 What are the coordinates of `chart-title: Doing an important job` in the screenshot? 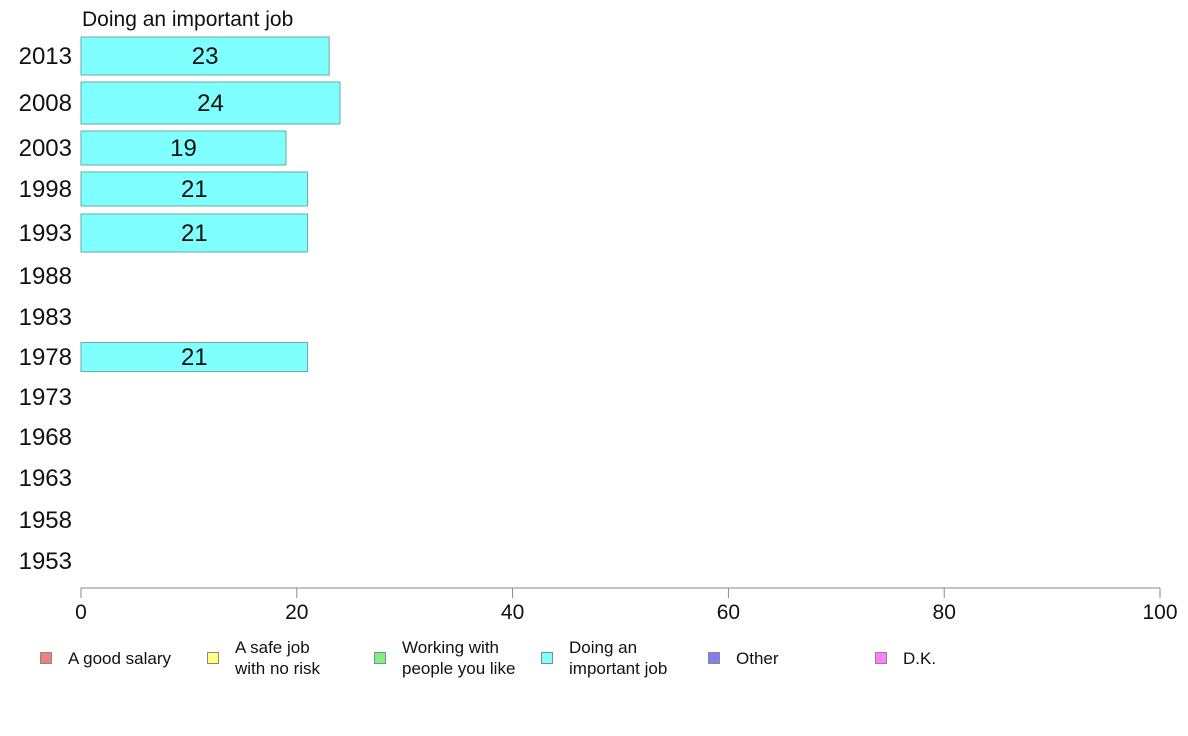 It's located at (187, 19).